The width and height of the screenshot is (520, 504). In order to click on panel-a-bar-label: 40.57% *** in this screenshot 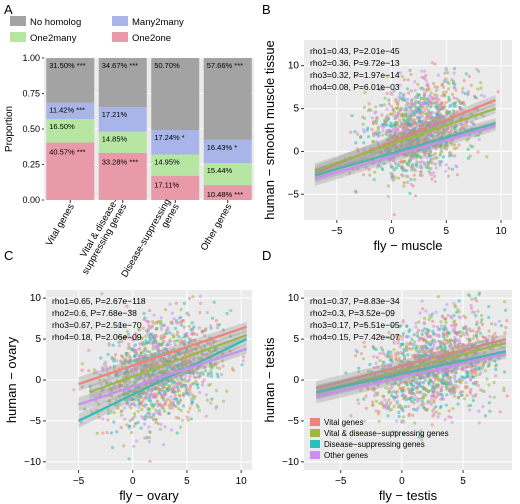, I will do `click(67, 151)`.